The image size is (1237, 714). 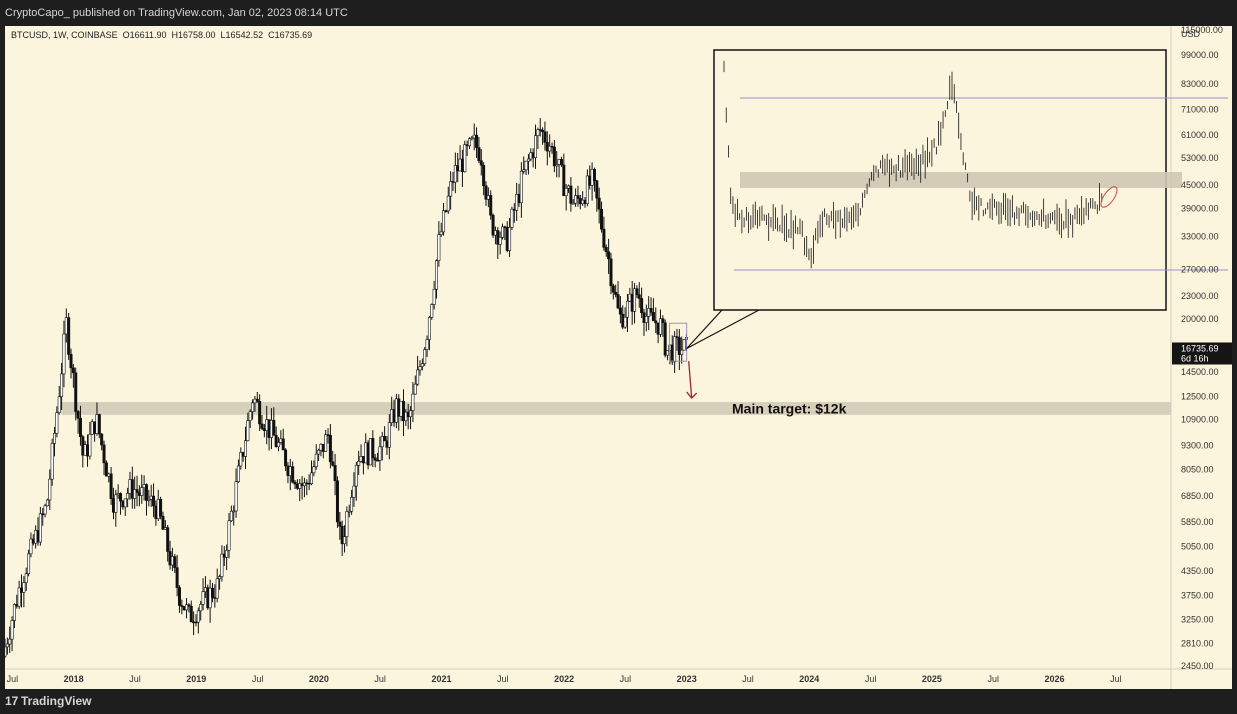 I want to click on tradingview-logo: 17 TradingView, so click(x=48, y=701).